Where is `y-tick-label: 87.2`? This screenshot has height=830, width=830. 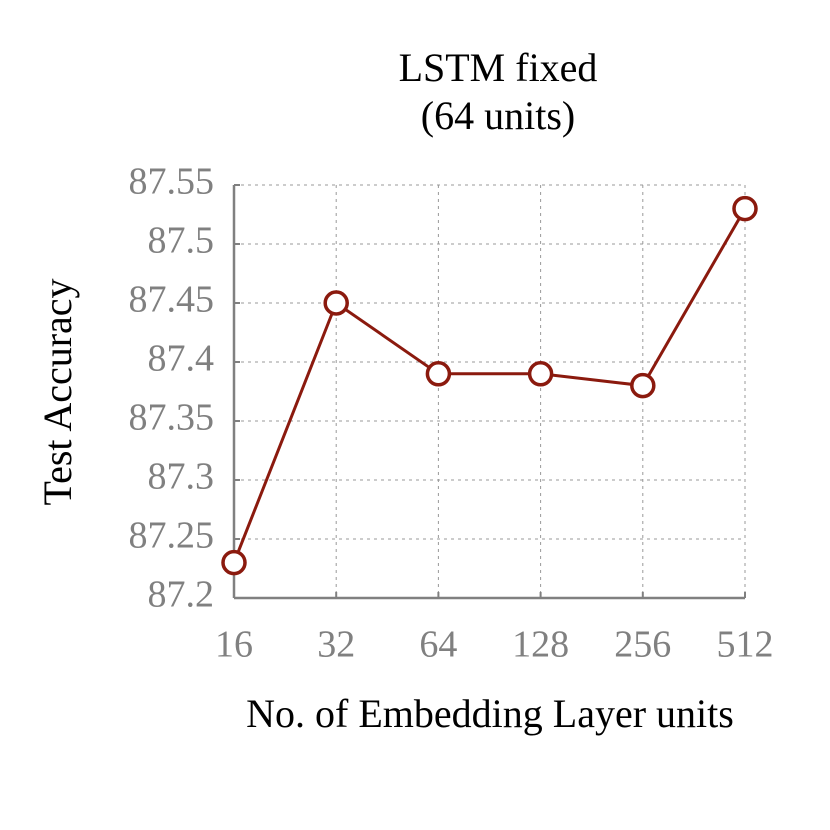 y-tick-label: 87.2 is located at coordinates (181, 595).